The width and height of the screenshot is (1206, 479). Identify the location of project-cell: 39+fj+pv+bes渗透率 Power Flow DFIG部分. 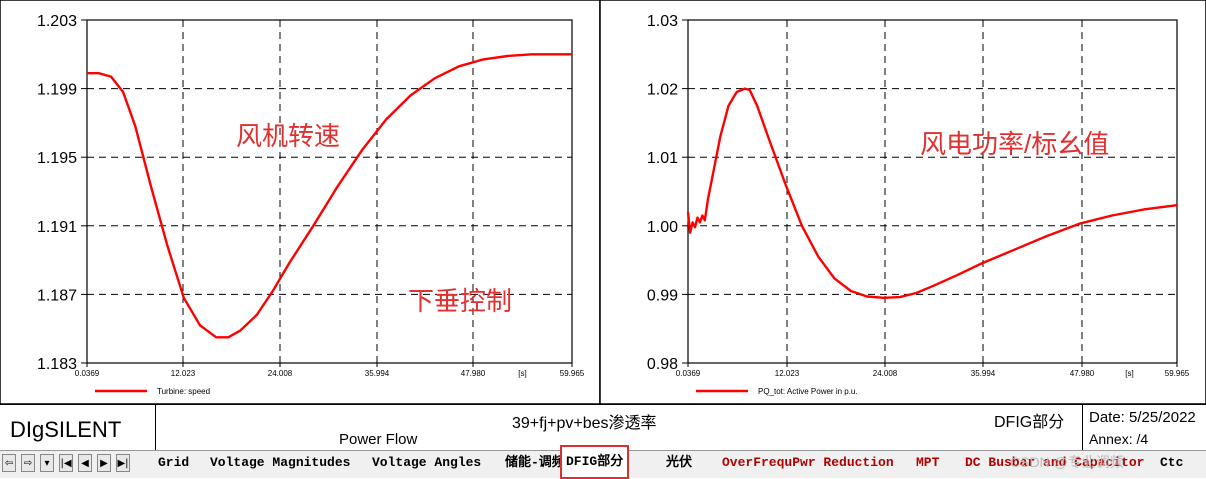
(619, 428).